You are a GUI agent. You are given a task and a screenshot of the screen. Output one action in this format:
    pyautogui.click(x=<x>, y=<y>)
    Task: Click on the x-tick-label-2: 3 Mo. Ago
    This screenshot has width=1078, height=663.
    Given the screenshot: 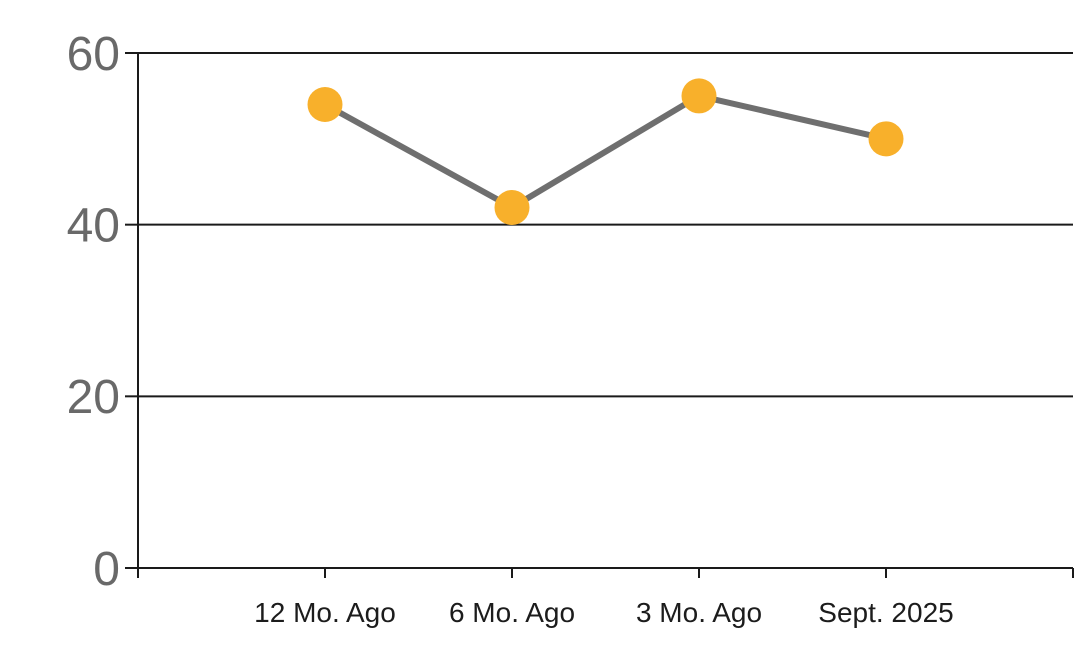 What is the action you would take?
    pyautogui.click(x=699, y=612)
    